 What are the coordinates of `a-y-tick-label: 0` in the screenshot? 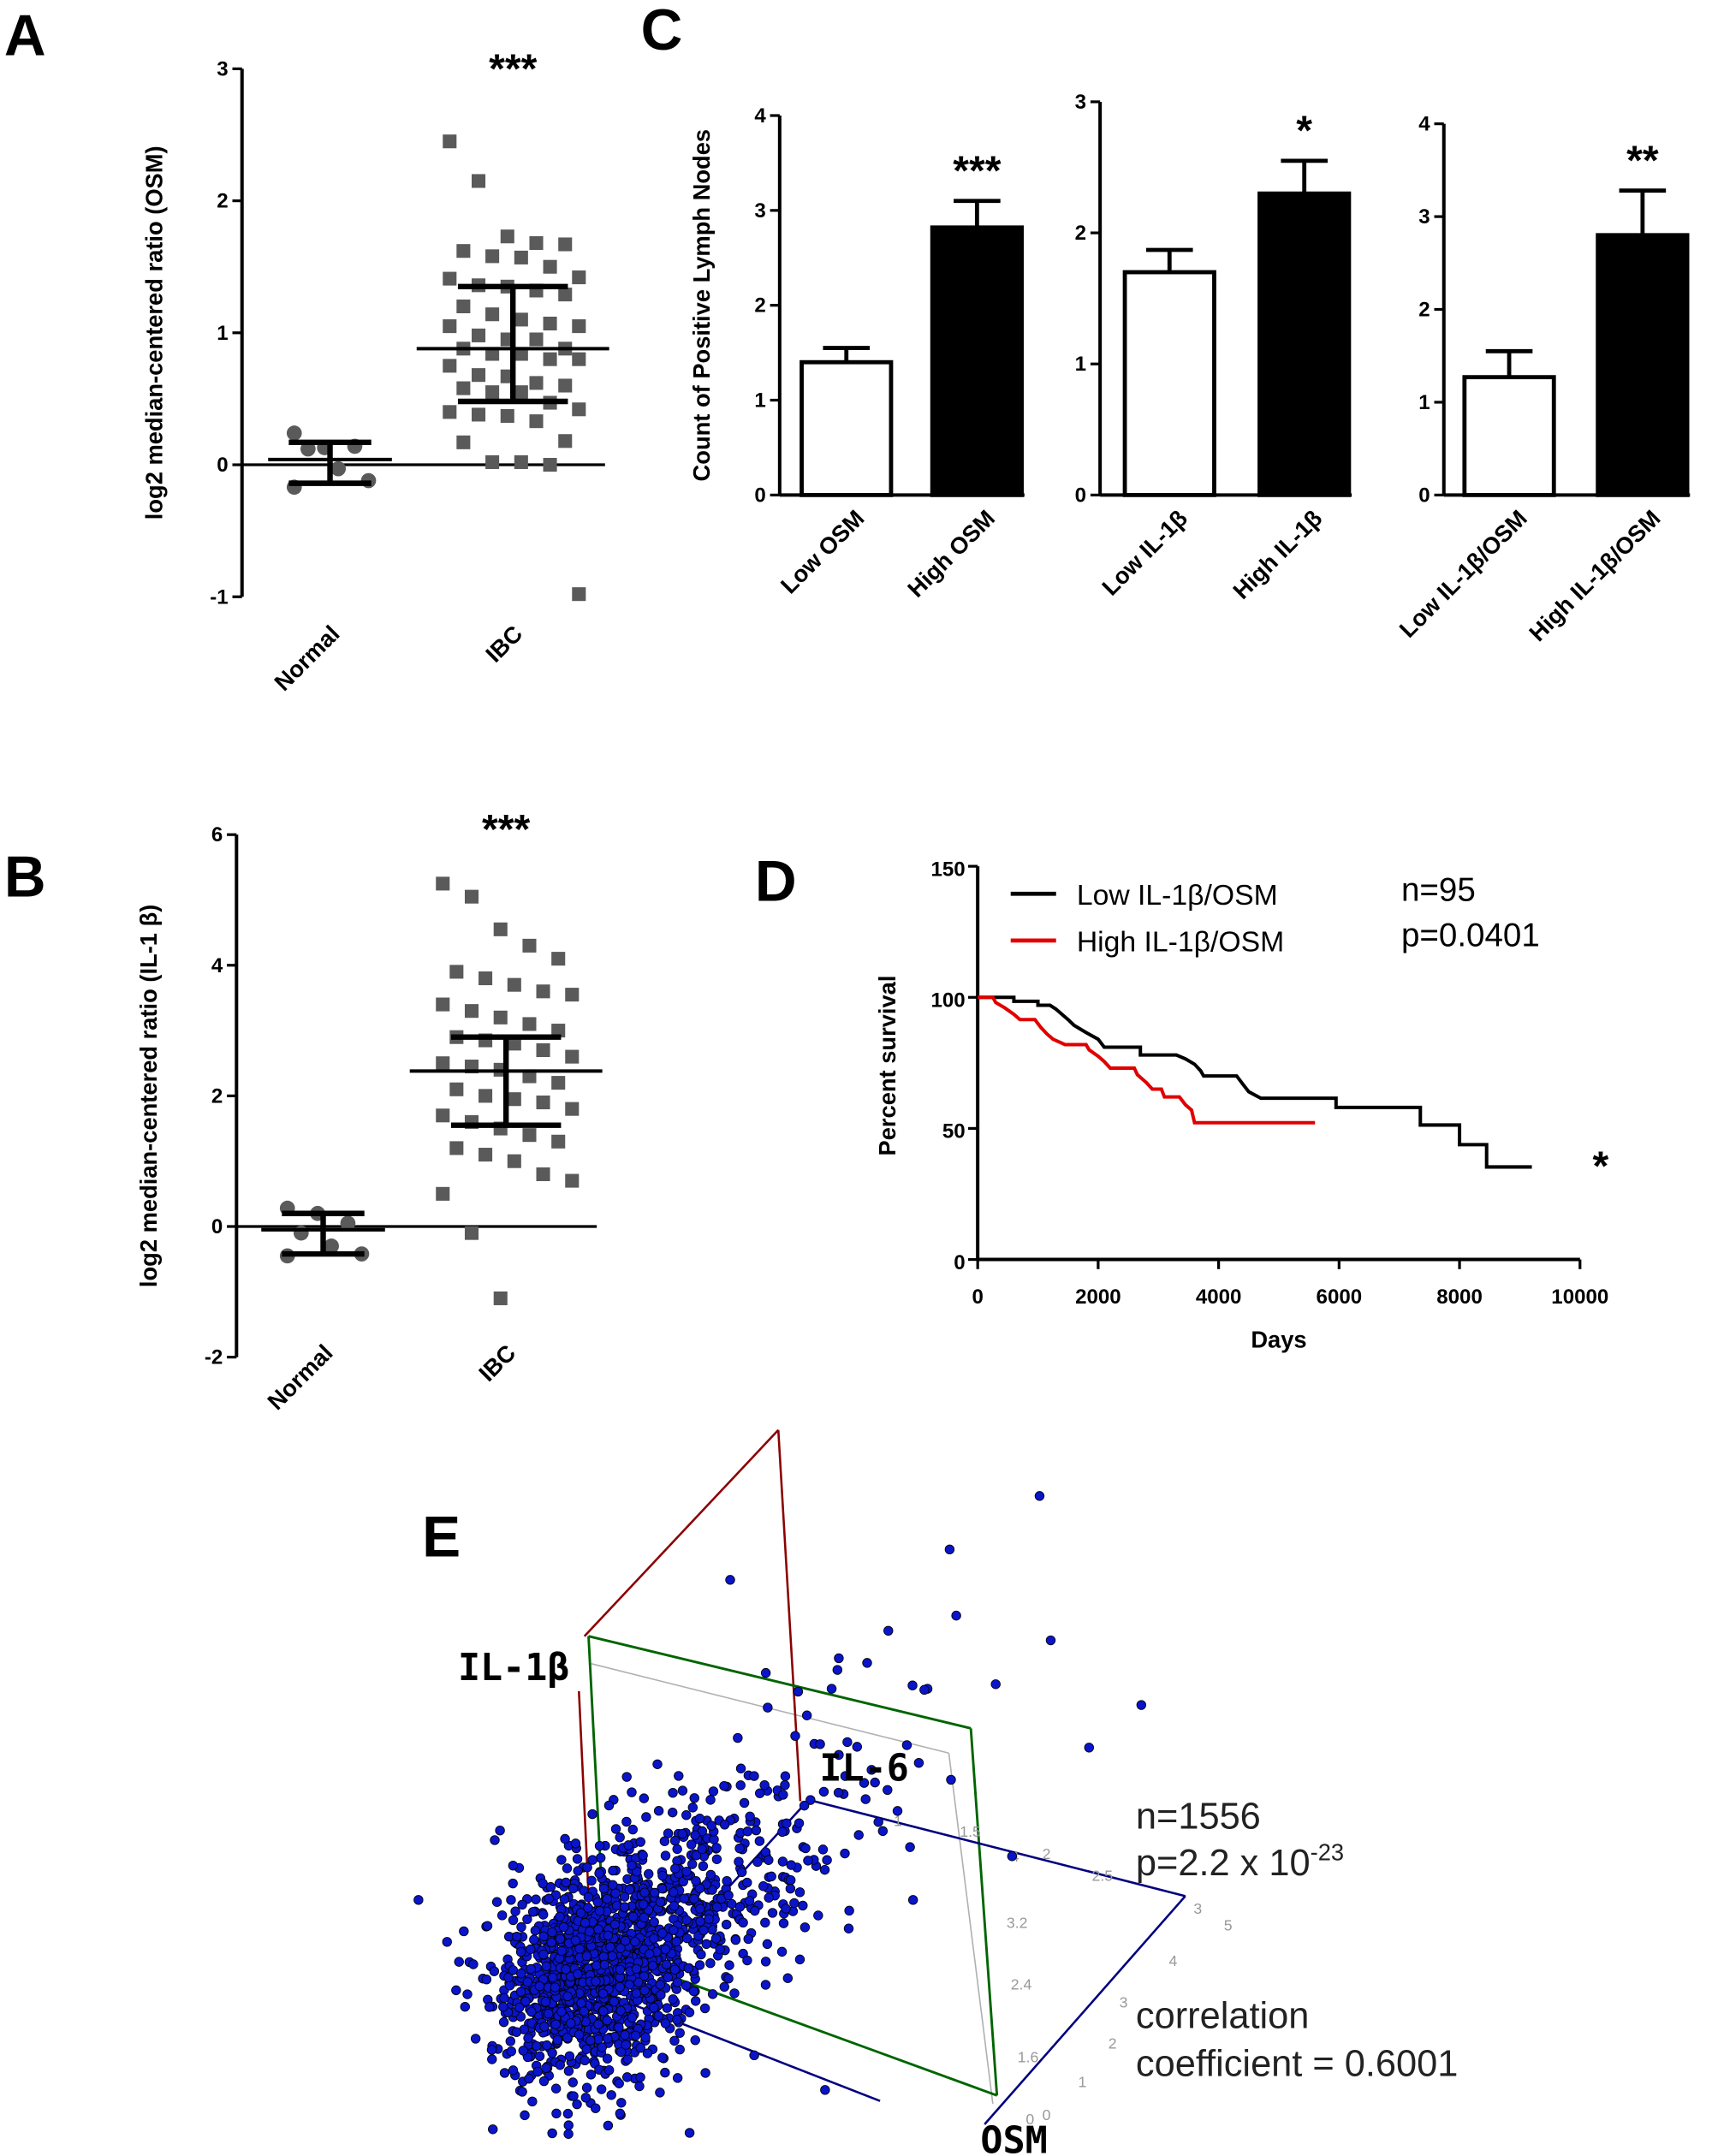 It's located at (222, 465).